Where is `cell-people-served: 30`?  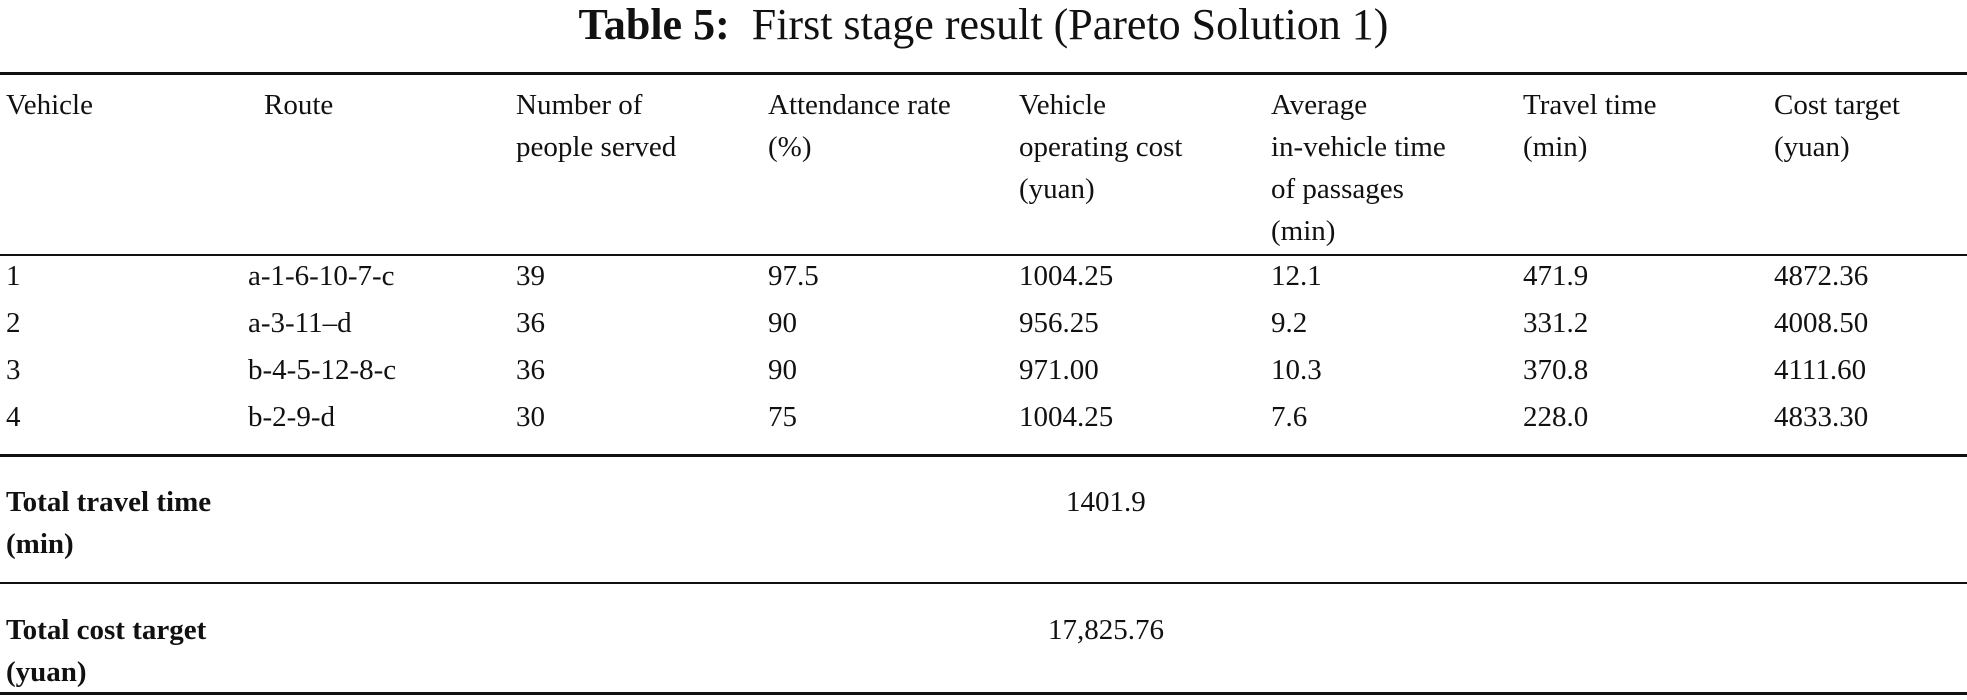
cell-people-served: 30 is located at coordinates (530, 417).